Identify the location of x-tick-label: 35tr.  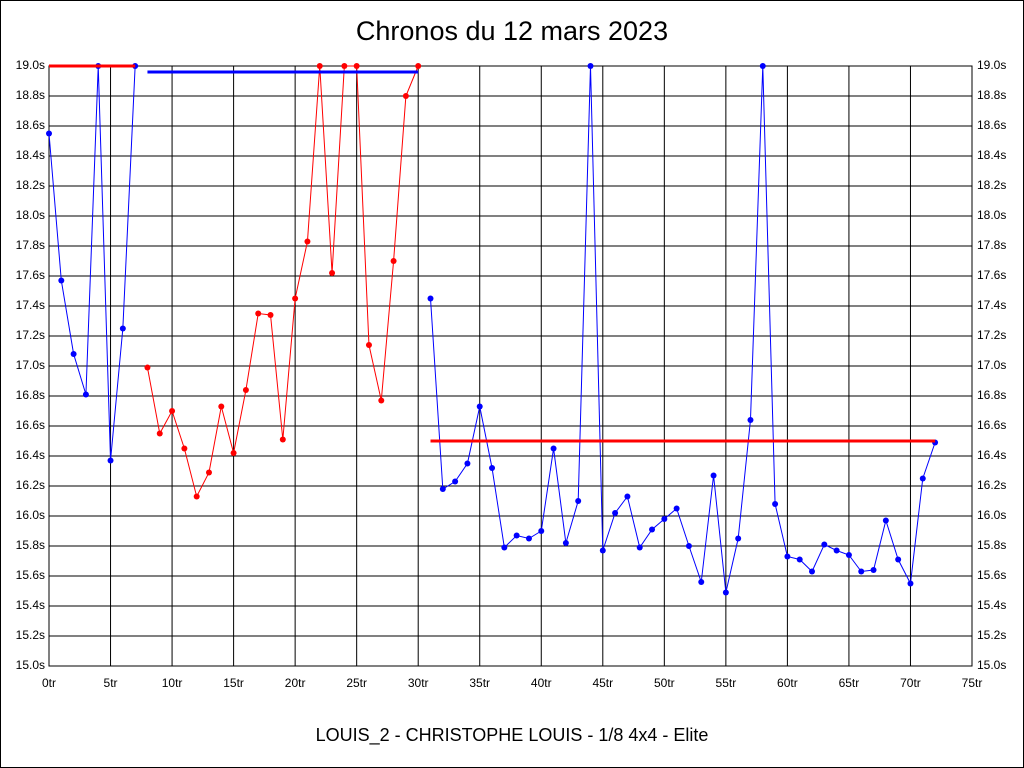
(479, 683).